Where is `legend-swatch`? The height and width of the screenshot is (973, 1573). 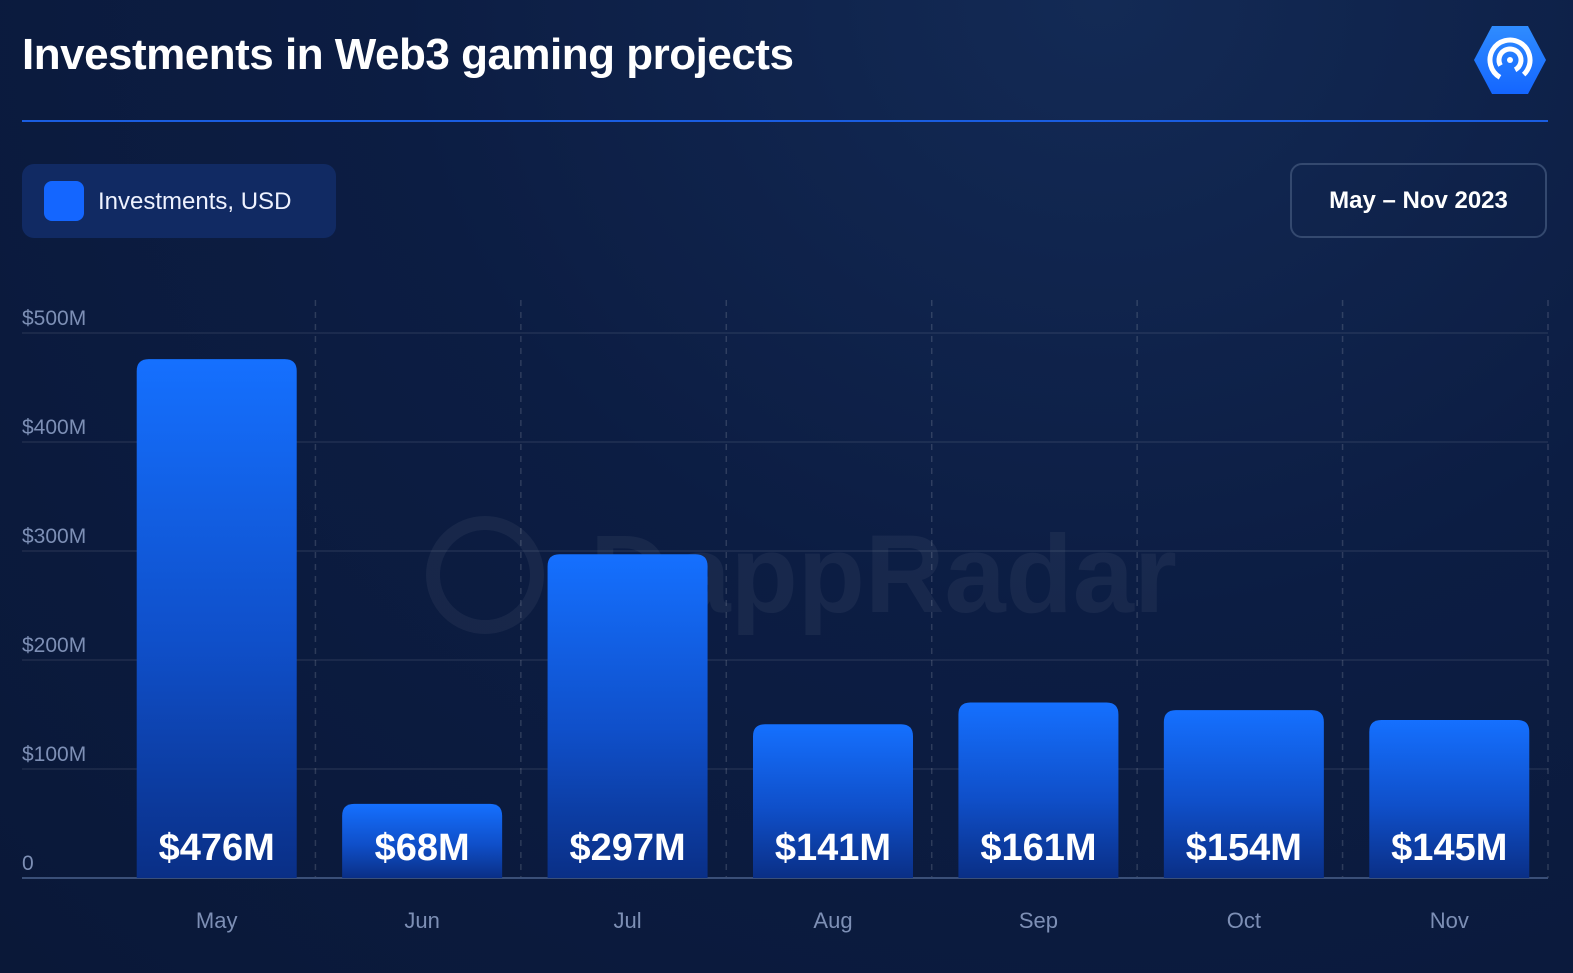
legend-swatch is located at coordinates (64, 201).